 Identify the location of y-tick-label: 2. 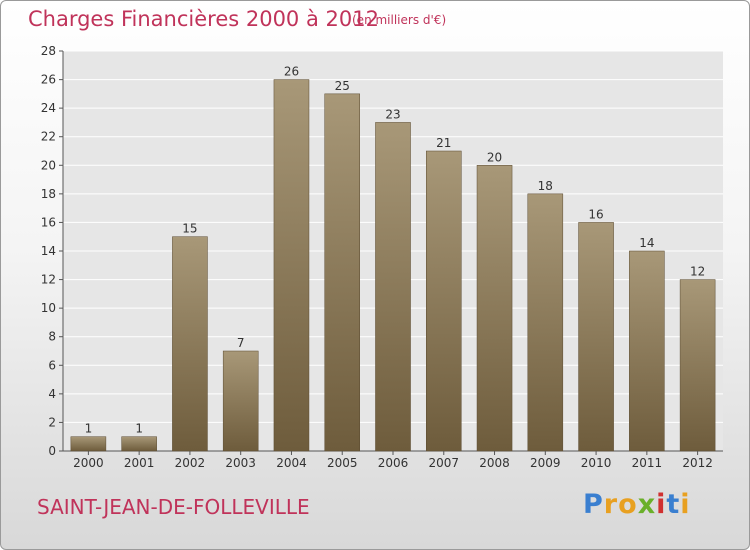
(52, 422).